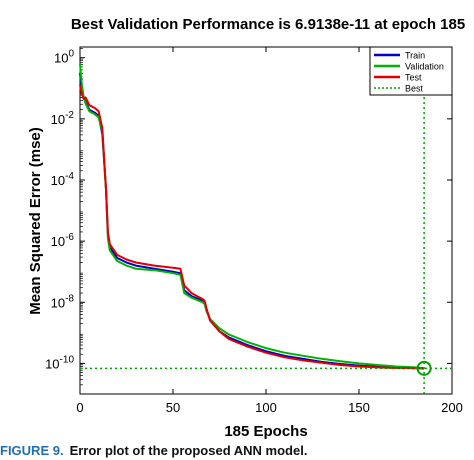  I want to click on x-tick-label: 0, so click(79, 407).